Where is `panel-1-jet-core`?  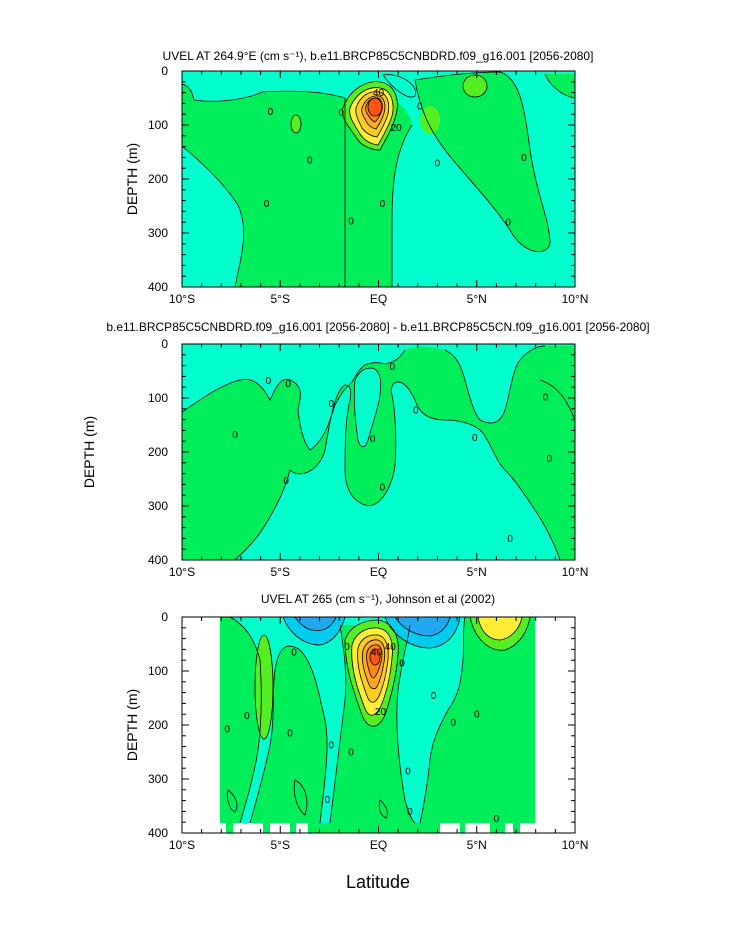
panel-1-jet-core is located at coordinates (375, 107).